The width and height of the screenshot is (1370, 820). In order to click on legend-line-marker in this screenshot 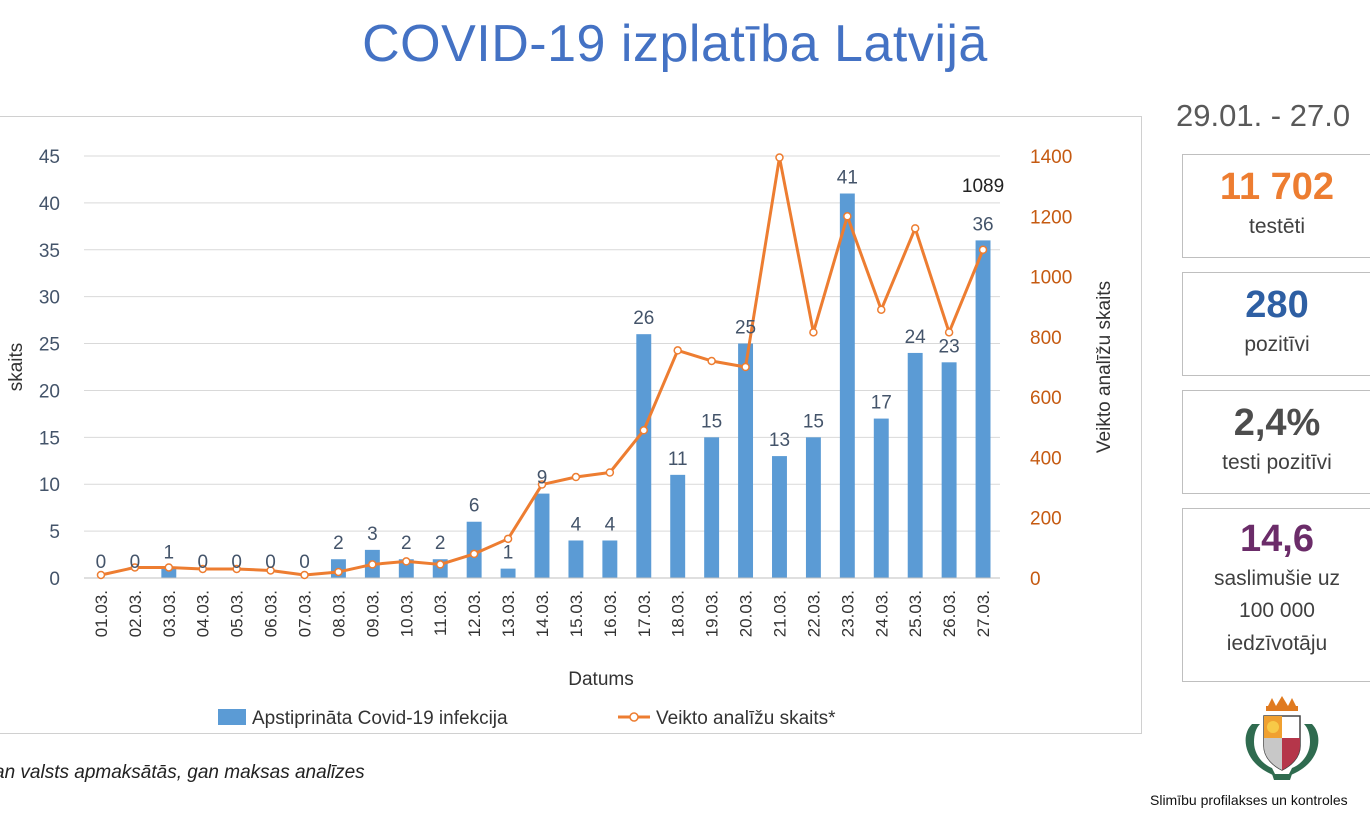, I will do `click(634, 717)`.